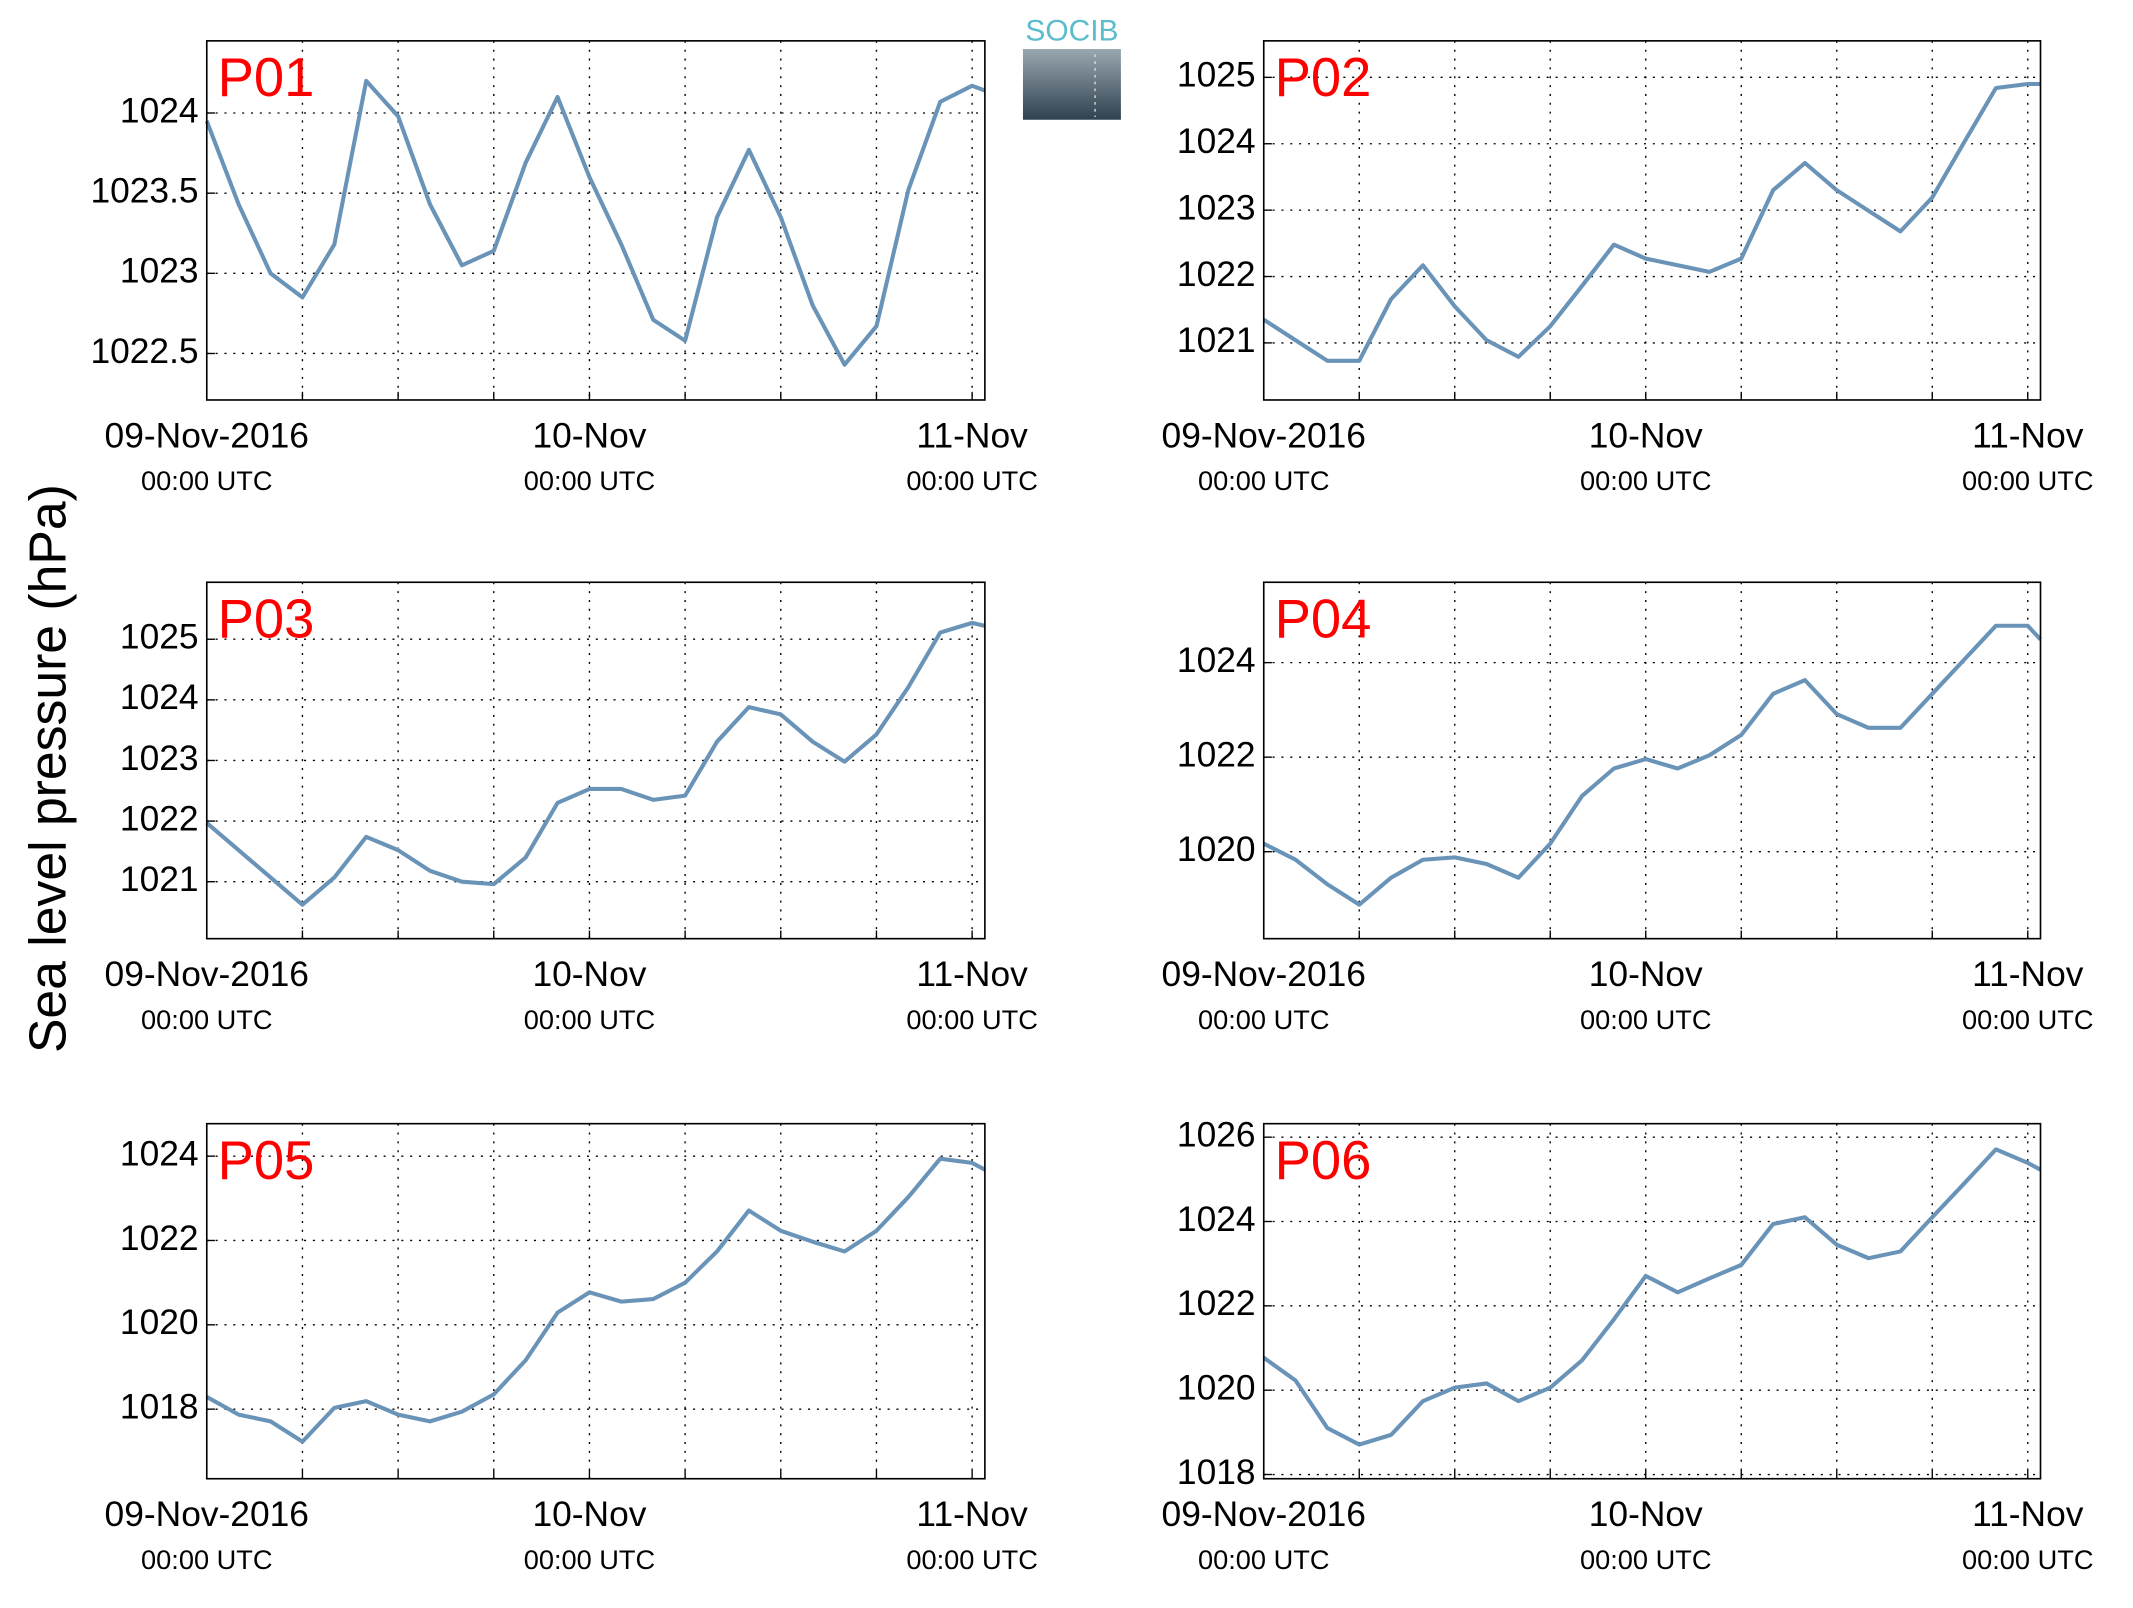  I want to click on panel-title: P04, so click(1323, 618).